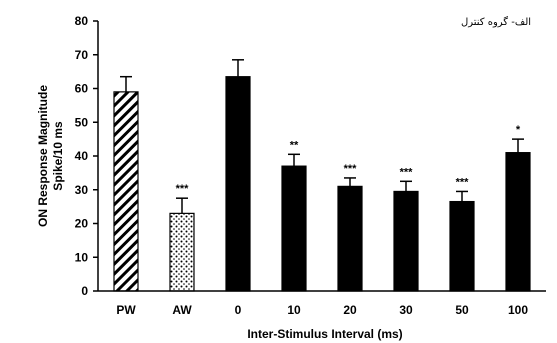 Image resolution: width=557 pixels, height=343 pixels. Describe the element at coordinates (462, 310) in the screenshot. I see `x-category-label: 50` at that location.